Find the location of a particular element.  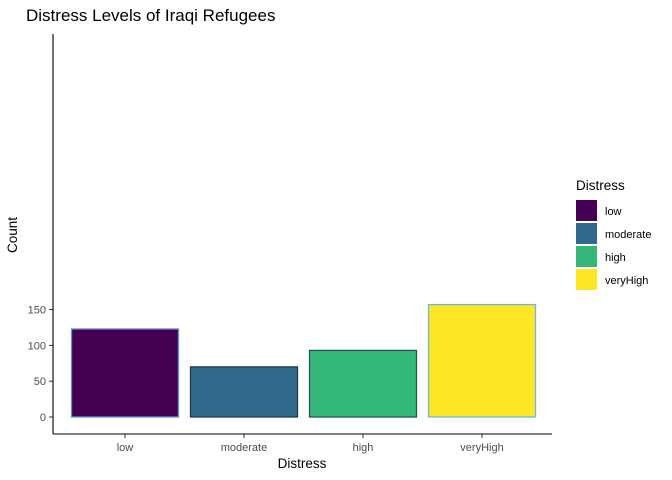

x-tick-label-high: high is located at coordinates (363, 448).